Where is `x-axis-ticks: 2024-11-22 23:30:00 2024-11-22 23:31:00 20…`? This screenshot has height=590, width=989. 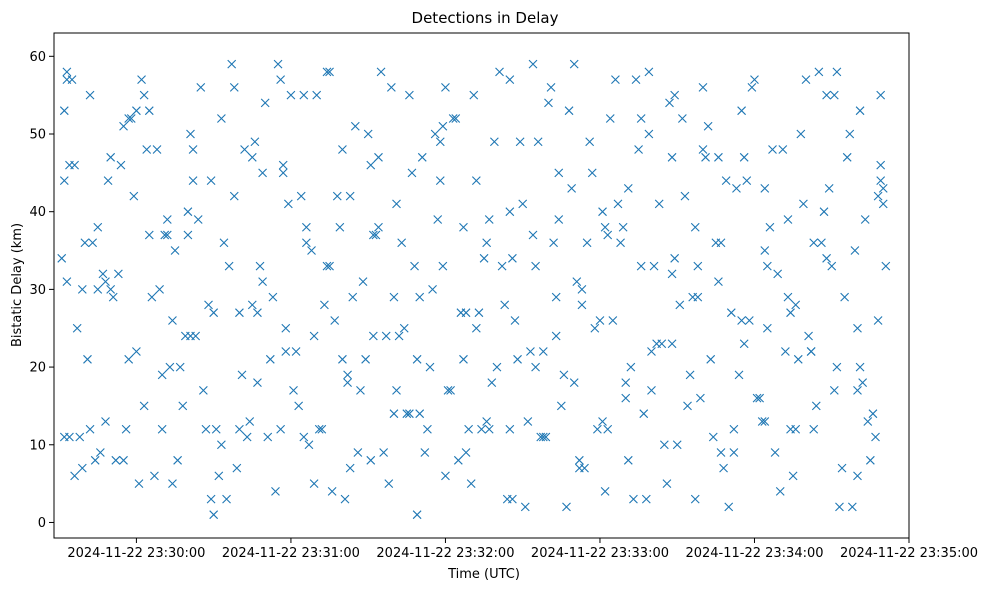
x-axis-ticks: 2024-11-22 23:30:00 2024-11-22 23:31:00 20… is located at coordinates (522, 549).